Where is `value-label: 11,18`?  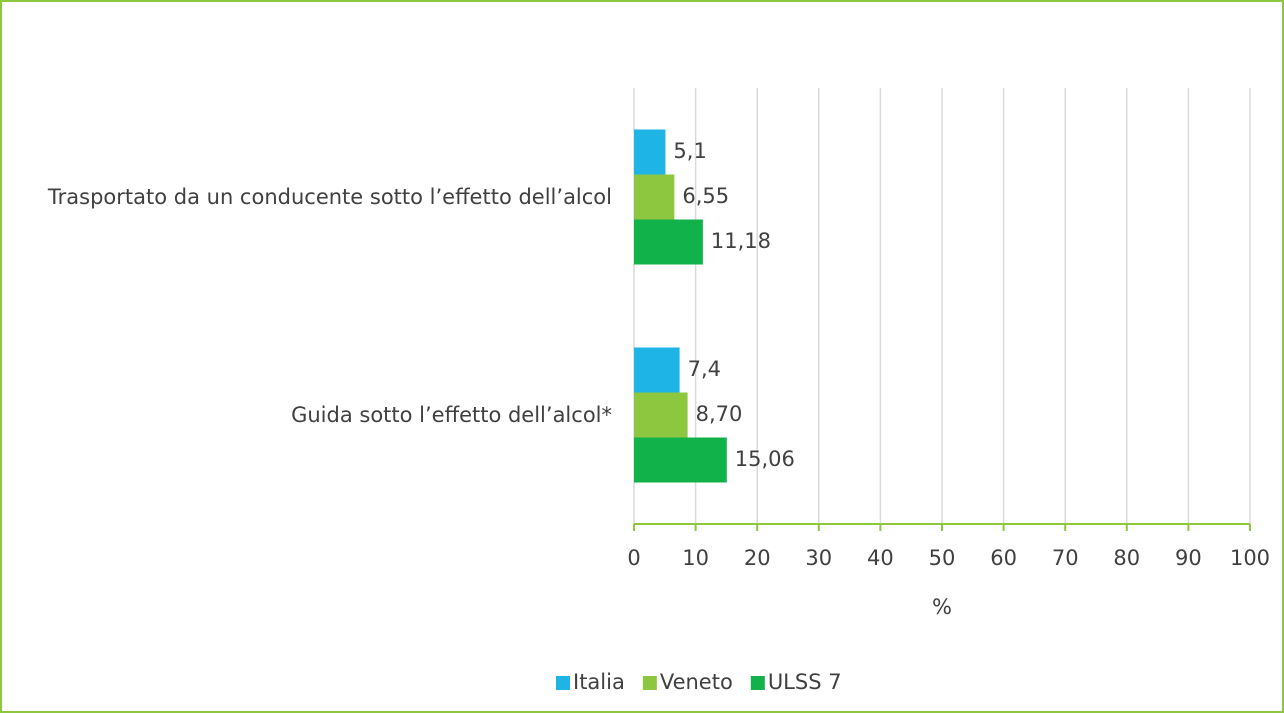 value-label: 11,18 is located at coordinates (741, 241).